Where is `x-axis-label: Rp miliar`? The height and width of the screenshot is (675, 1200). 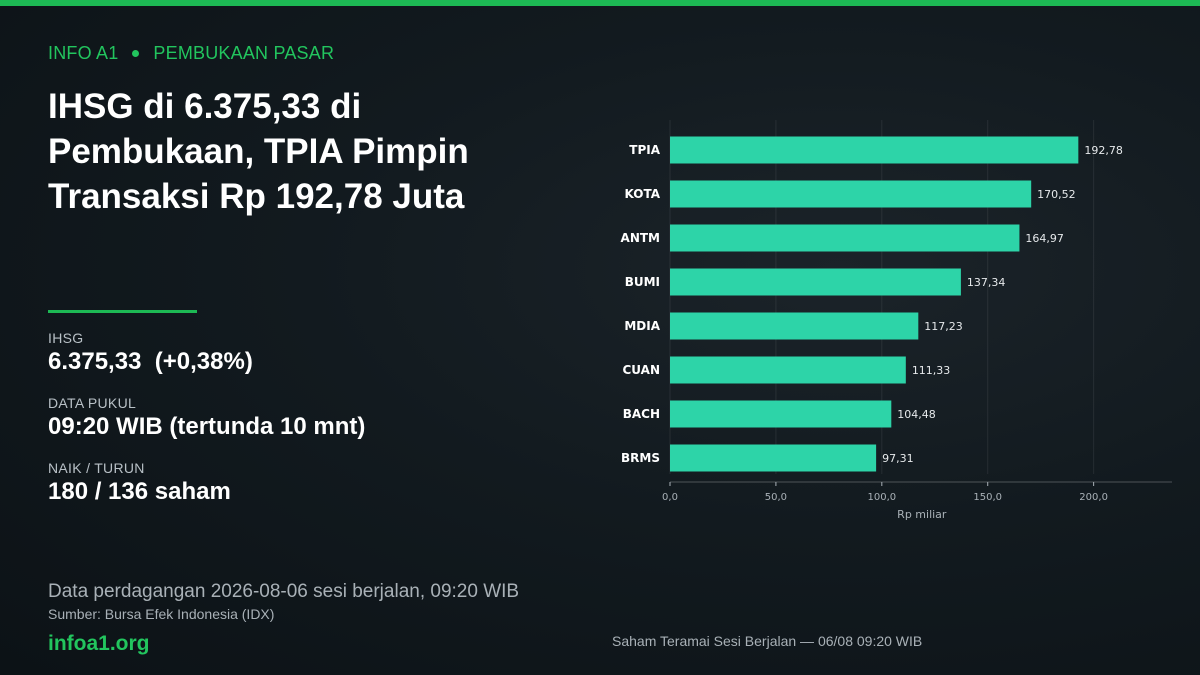
x-axis-label: Rp miliar is located at coordinates (922, 514).